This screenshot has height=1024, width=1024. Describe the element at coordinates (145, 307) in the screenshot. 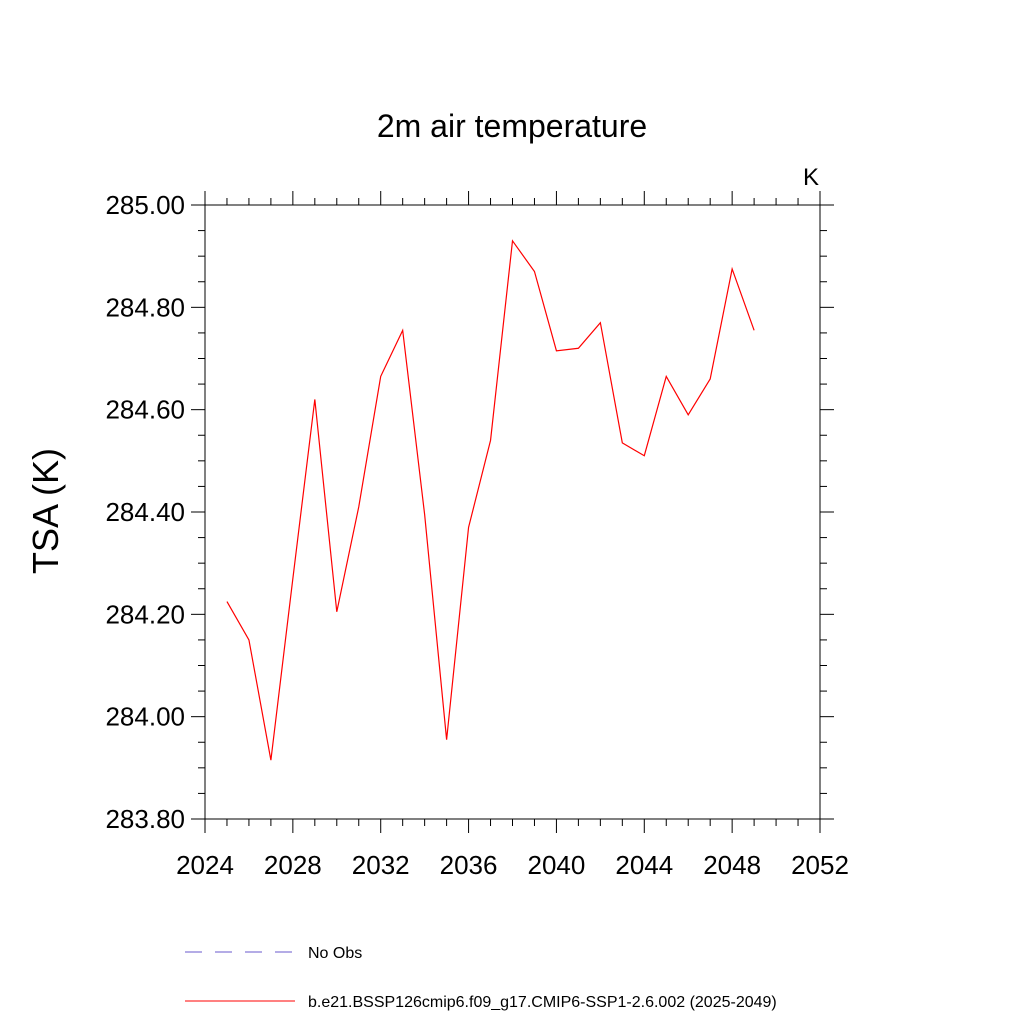

I see `y-tick-label: 284.80` at that location.